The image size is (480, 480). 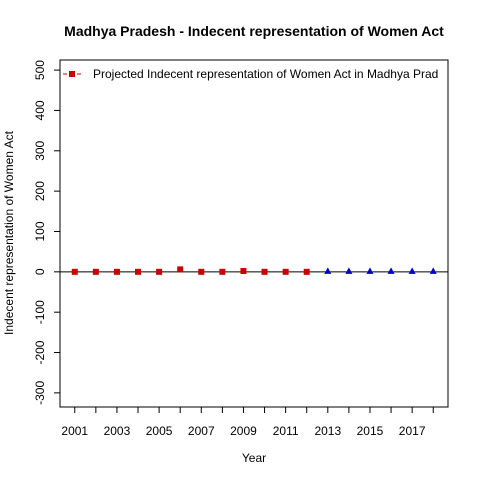 I want to click on data-marks, so click(x=254, y=270).